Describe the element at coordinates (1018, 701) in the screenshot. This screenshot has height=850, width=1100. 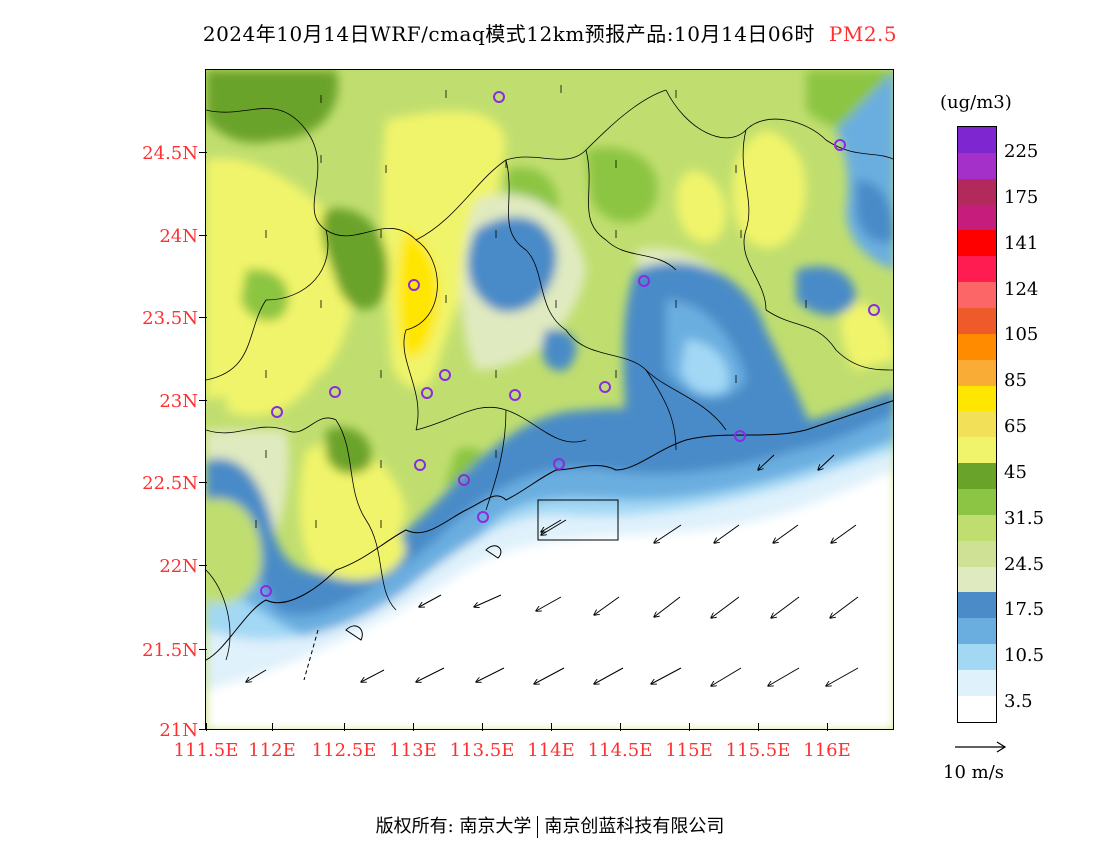
I see `legend-label: 3.5` at that location.